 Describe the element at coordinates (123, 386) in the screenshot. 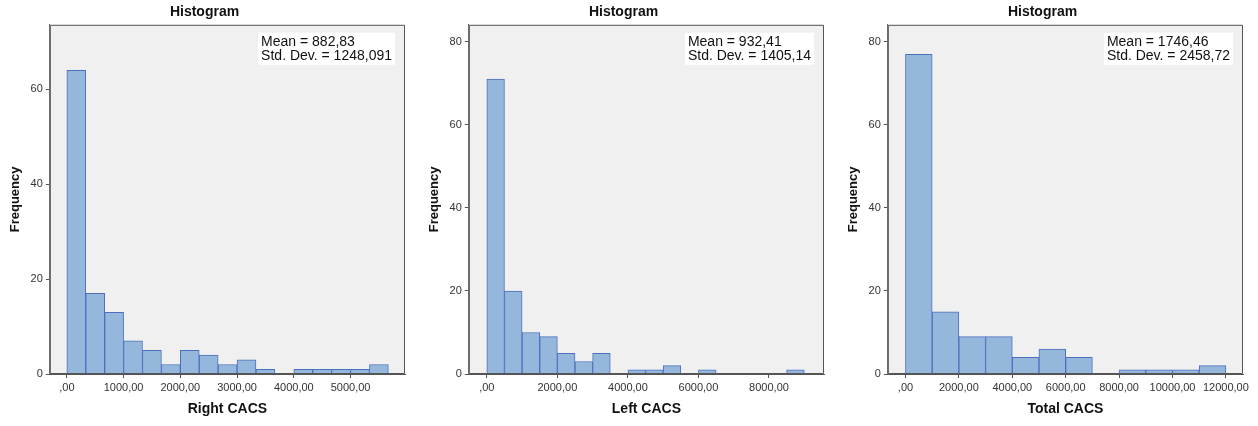

I see `x-tick-label: 1000,00` at that location.